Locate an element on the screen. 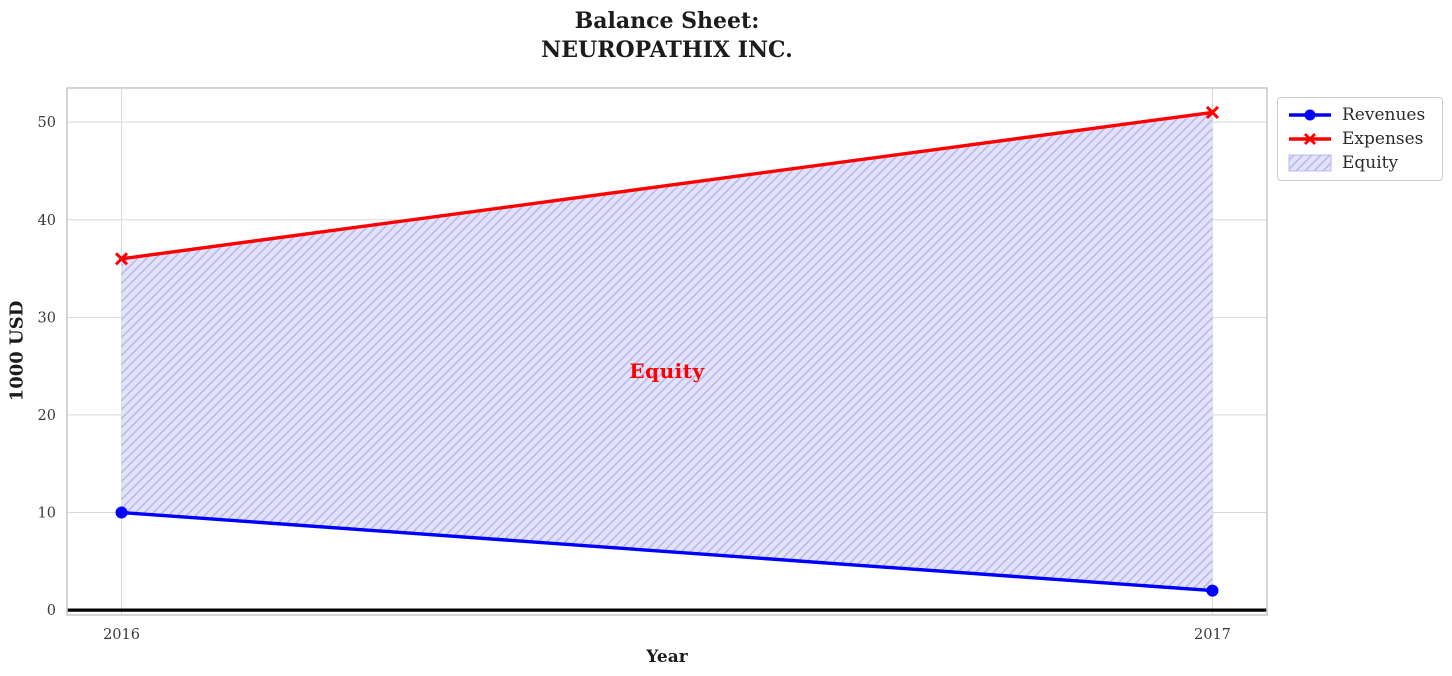 This screenshot has height=676, width=1452. equity-annotation: Equity is located at coordinates (667, 371).